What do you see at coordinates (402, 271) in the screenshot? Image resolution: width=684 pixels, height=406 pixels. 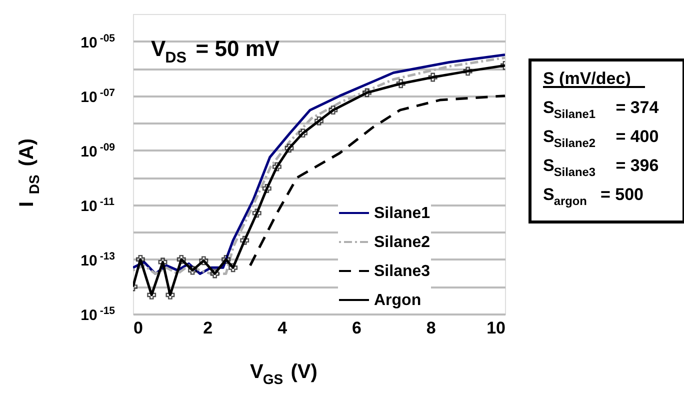 I see `legend-label: Silane3` at bounding box center [402, 271].